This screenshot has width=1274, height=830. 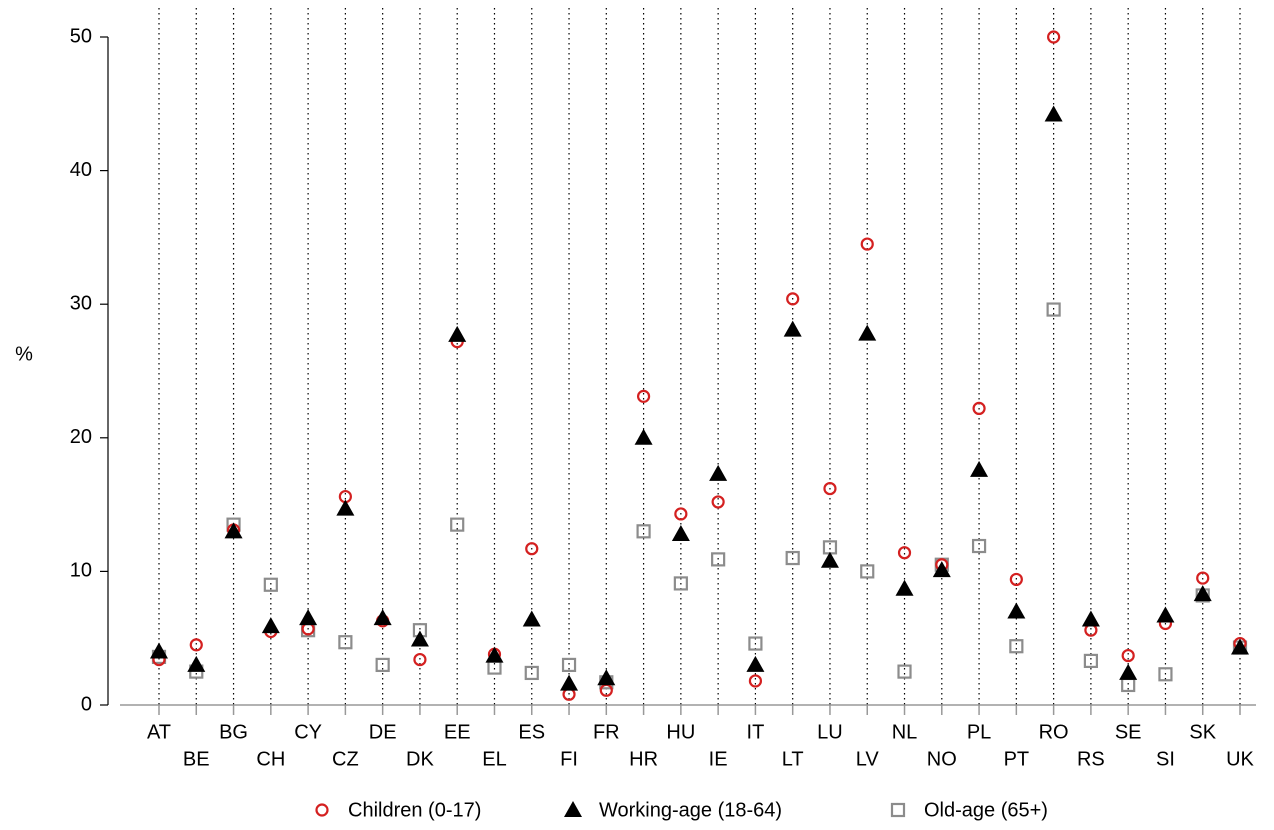 I want to click on x-tick-label: DK, so click(x=420, y=759).